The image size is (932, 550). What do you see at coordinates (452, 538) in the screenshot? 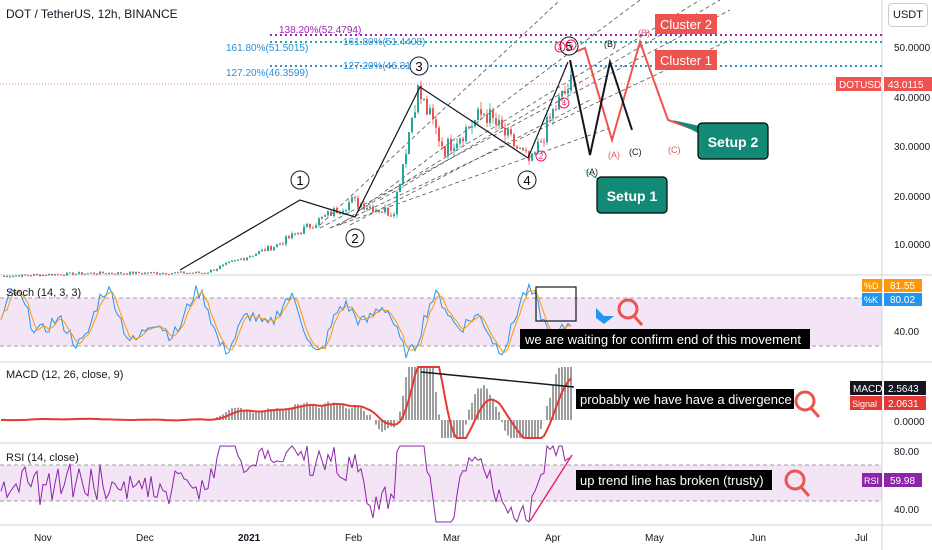
I see `time-tick: Mar` at bounding box center [452, 538].